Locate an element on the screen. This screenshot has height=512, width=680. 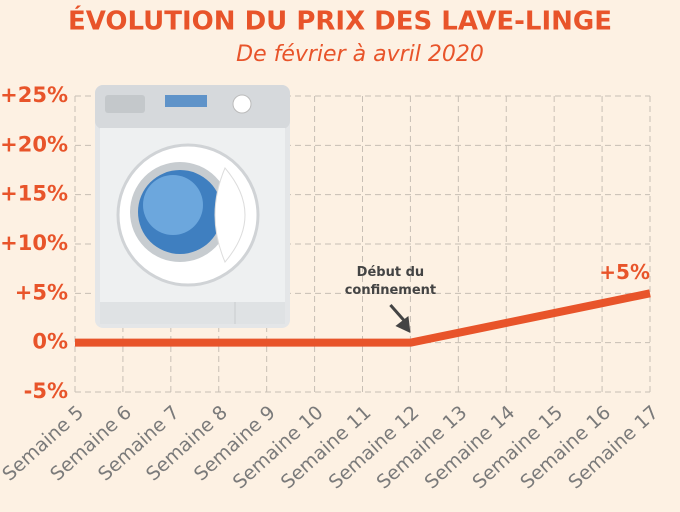
y-tick-label: +5% is located at coordinates (41, 292).